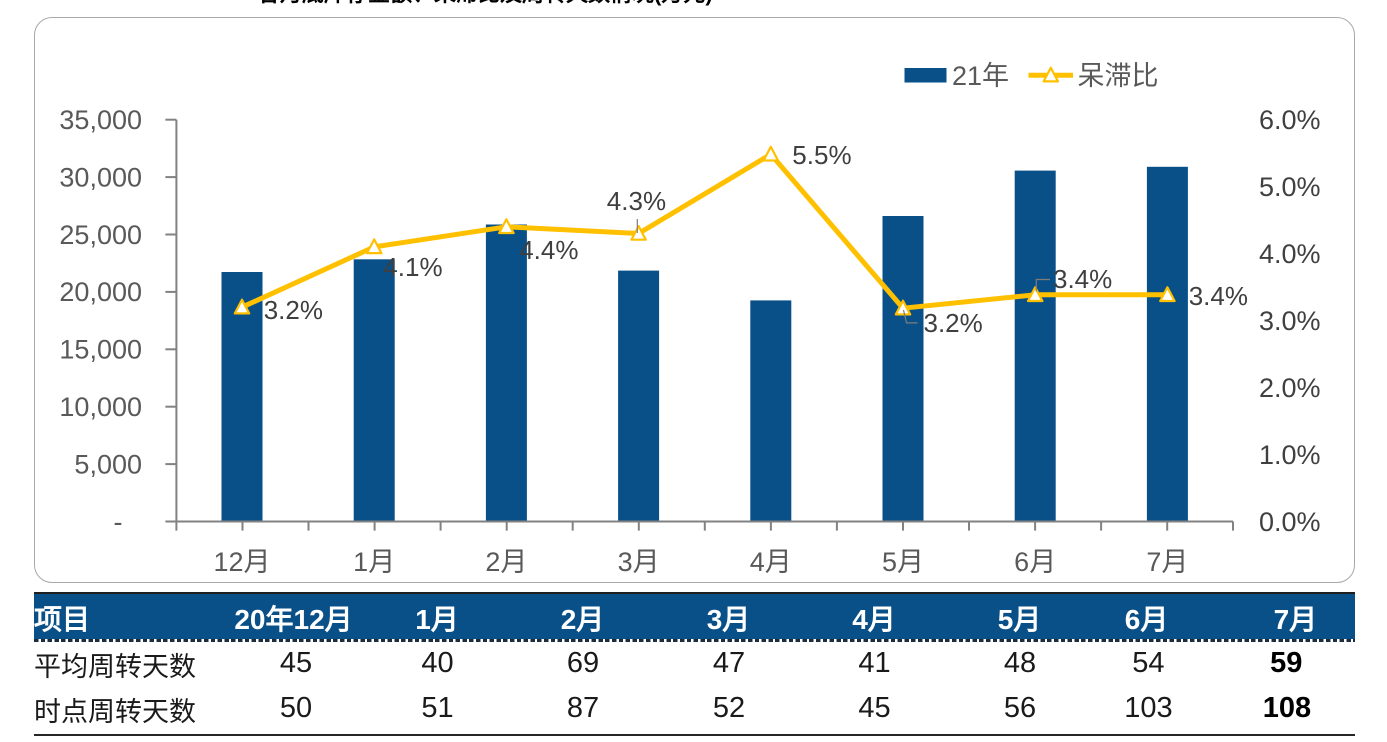 The width and height of the screenshot is (1387, 742). Describe the element at coordinates (100, 350) in the screenshot. I see `svg-text: 15,000` at that location.